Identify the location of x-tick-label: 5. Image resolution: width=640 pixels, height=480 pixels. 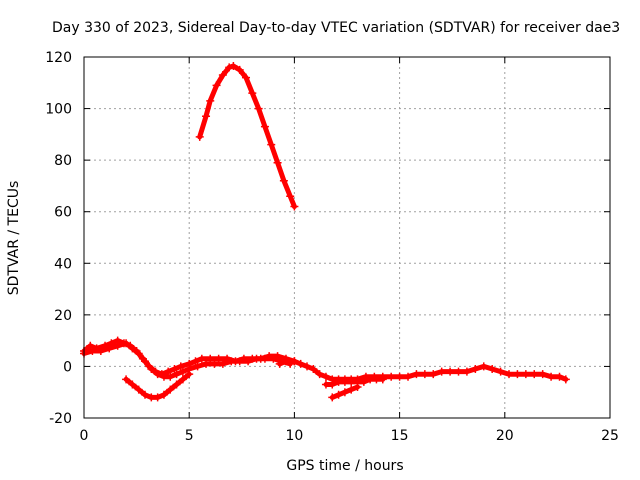
(189, 436).